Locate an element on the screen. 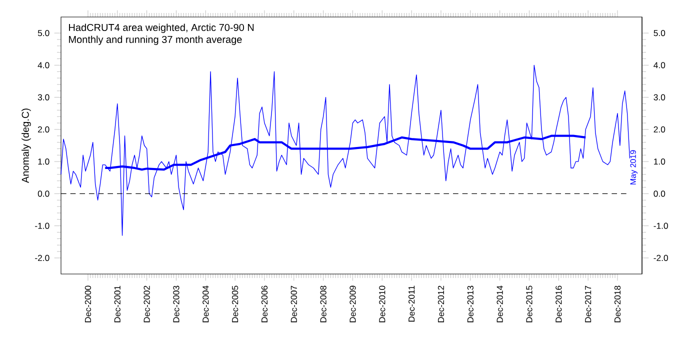 This screenshot has width=685, height=343. y-tick-label: 2.0 is located at coordinates (44, 129).